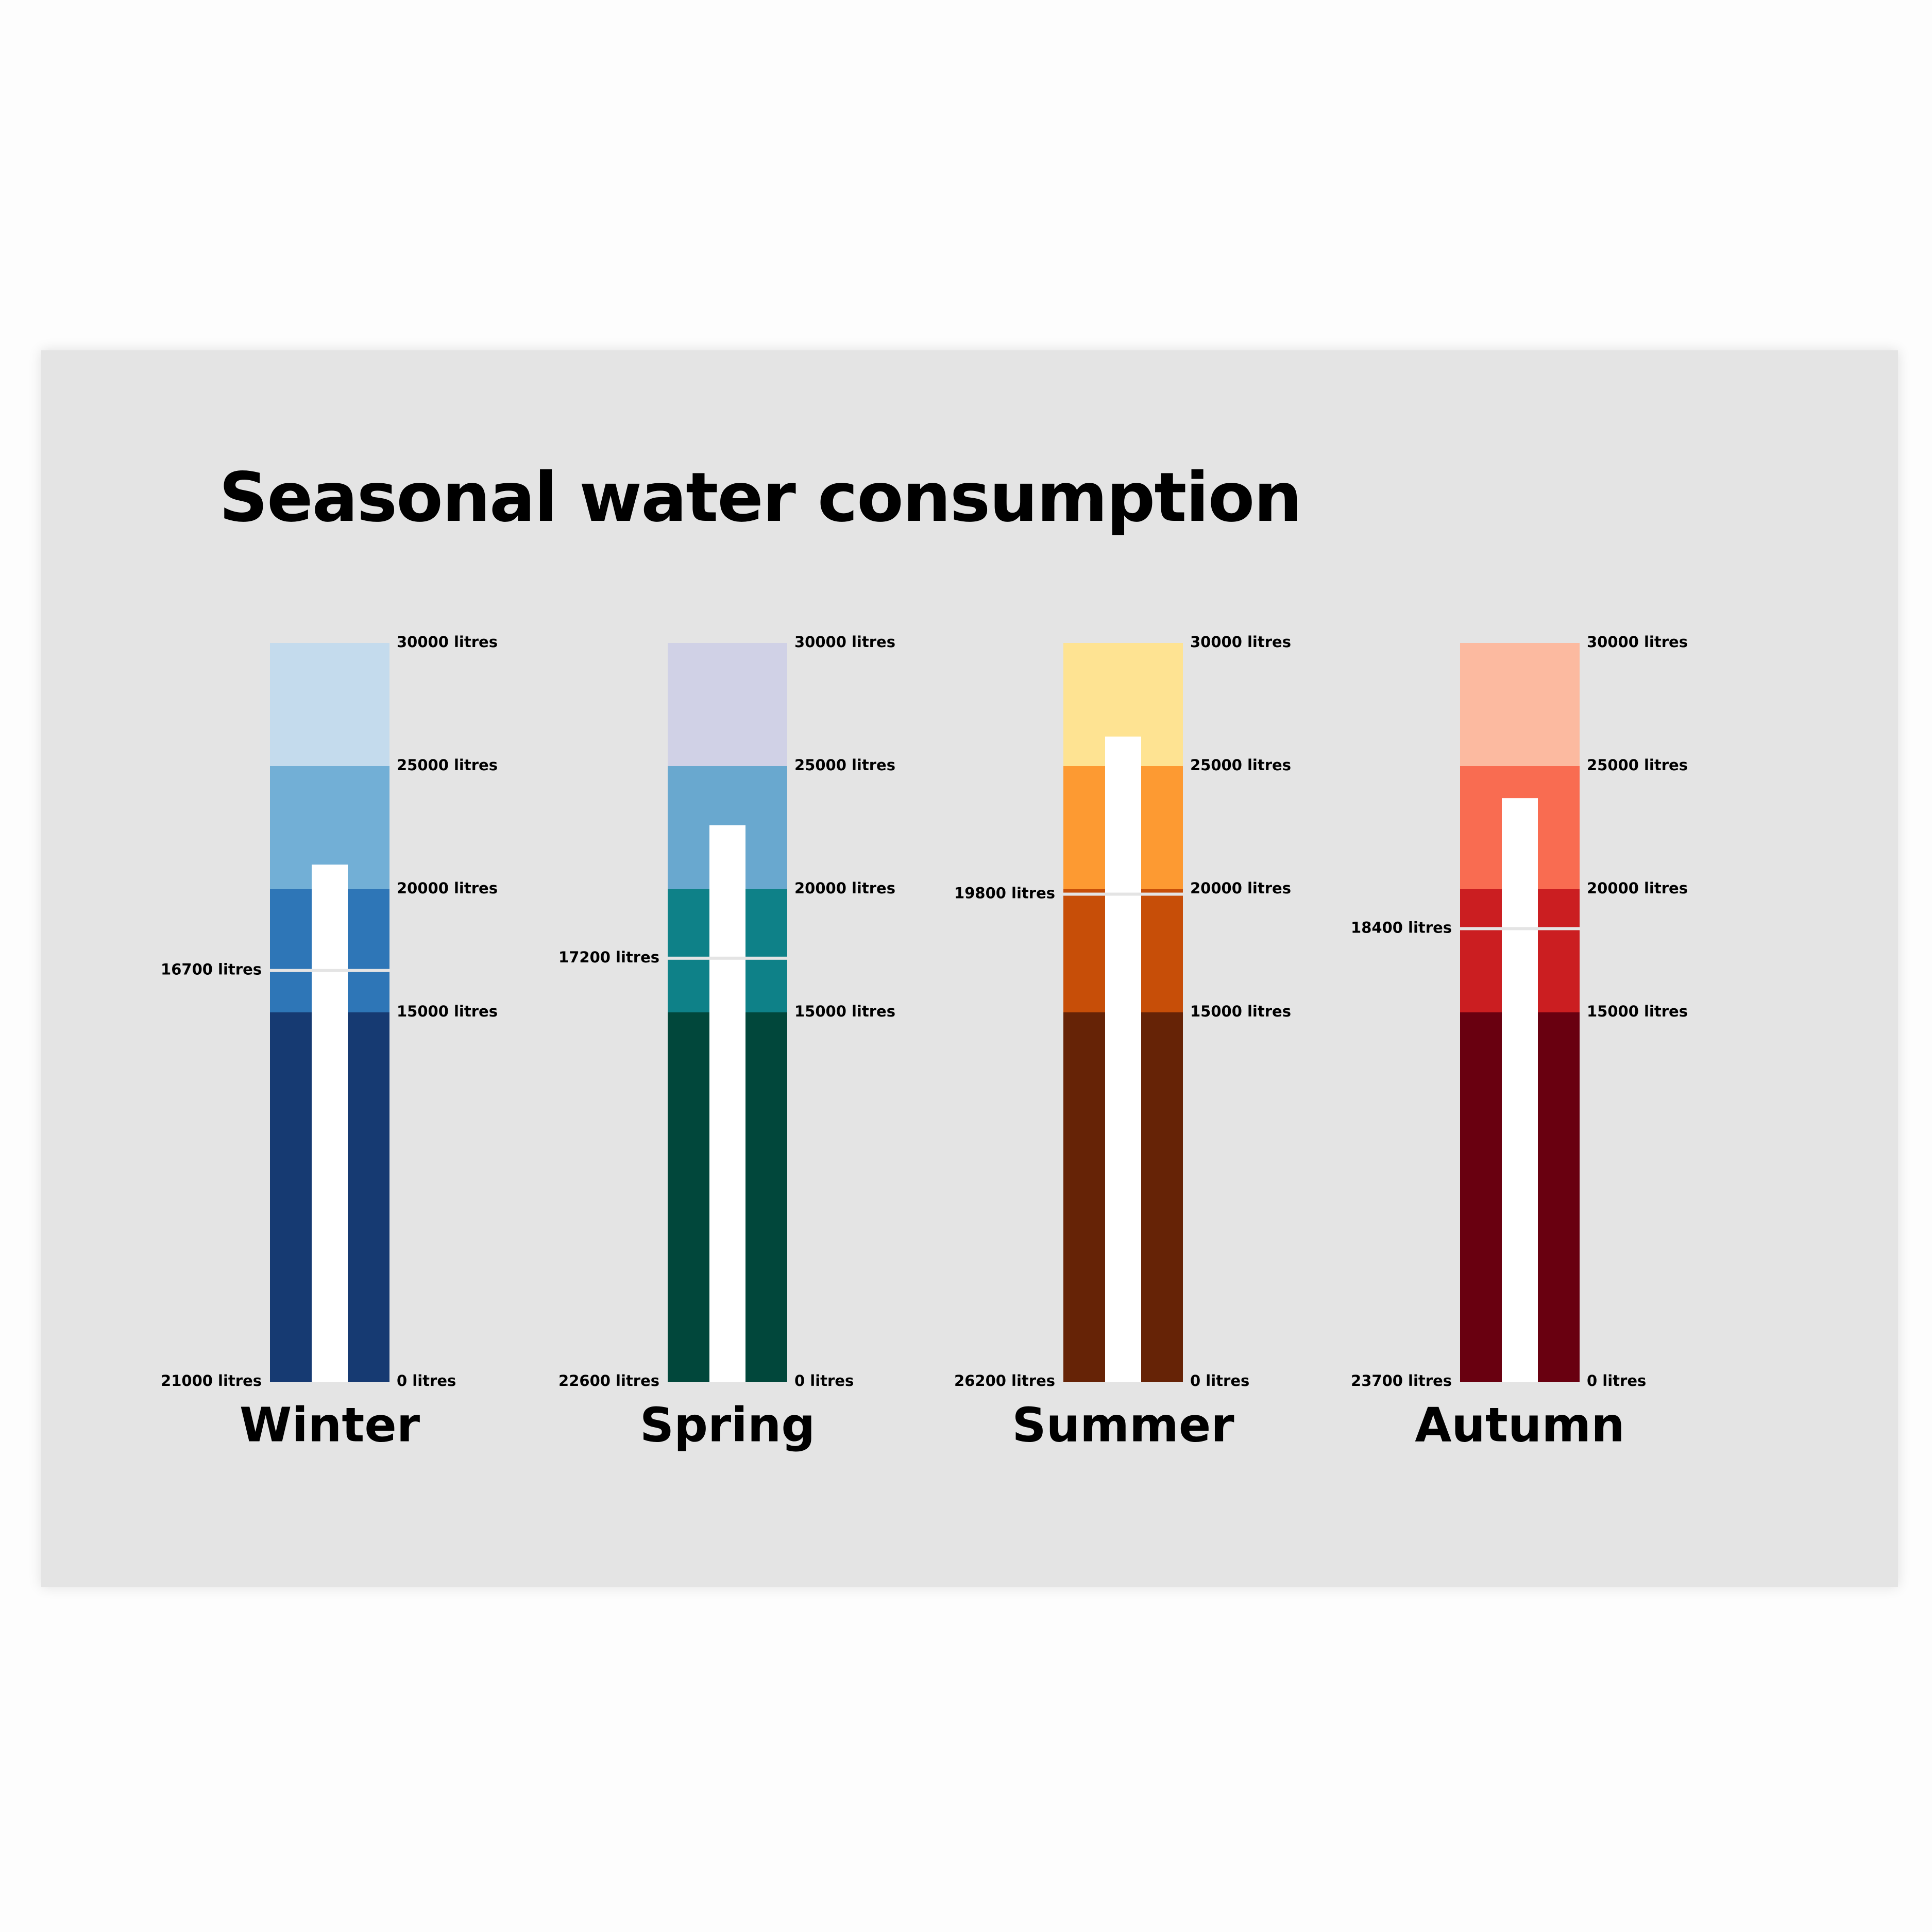 This screenshot has height=1932, width=1932. What do you see at coordinates (1520, 1424) in the screenshot?
I see `autumn-category-label: Autumn` at bounding box center [1520, 1424].